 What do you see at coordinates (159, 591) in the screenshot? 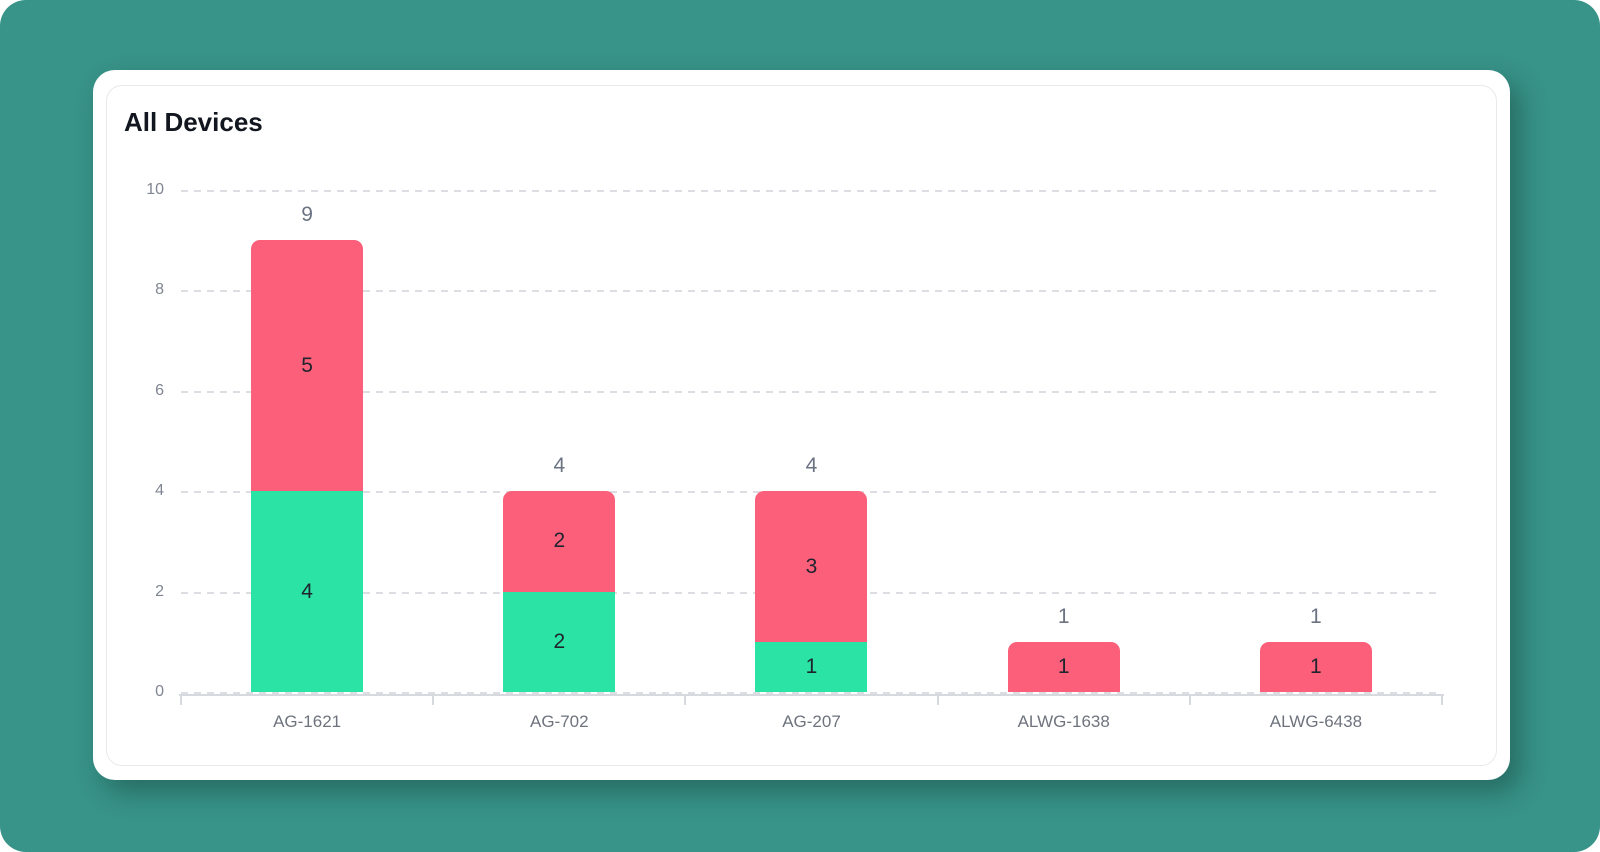
I see `y-axis-tick-label: 2` at bounding box center [159, 591].